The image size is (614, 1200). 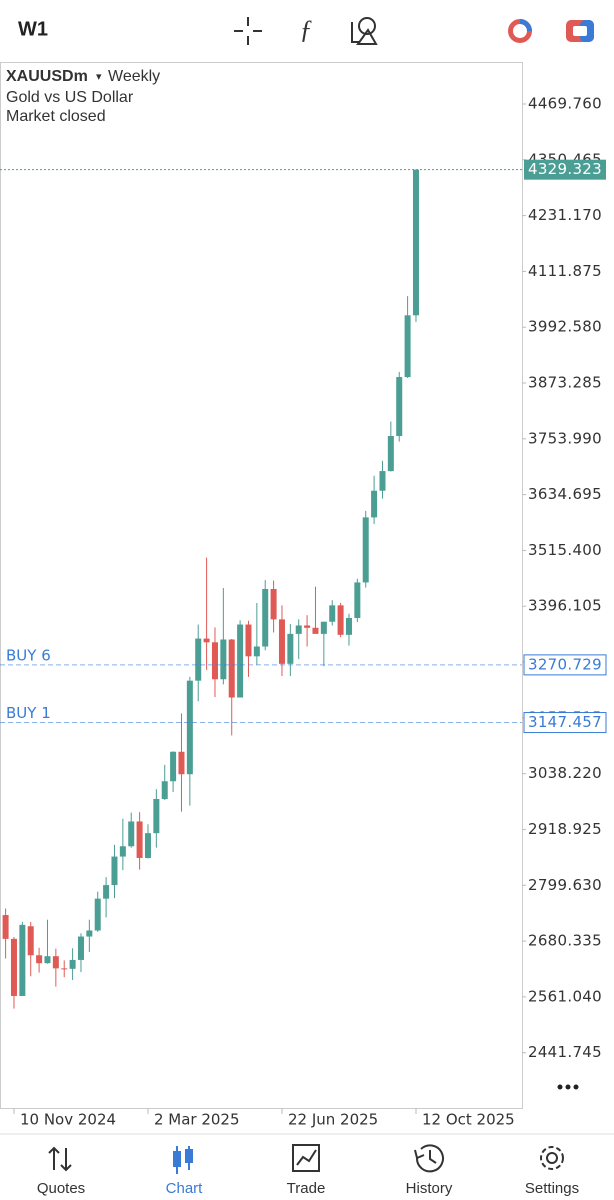 I want to click on nav-label: History, so click(x=429, y=1188).